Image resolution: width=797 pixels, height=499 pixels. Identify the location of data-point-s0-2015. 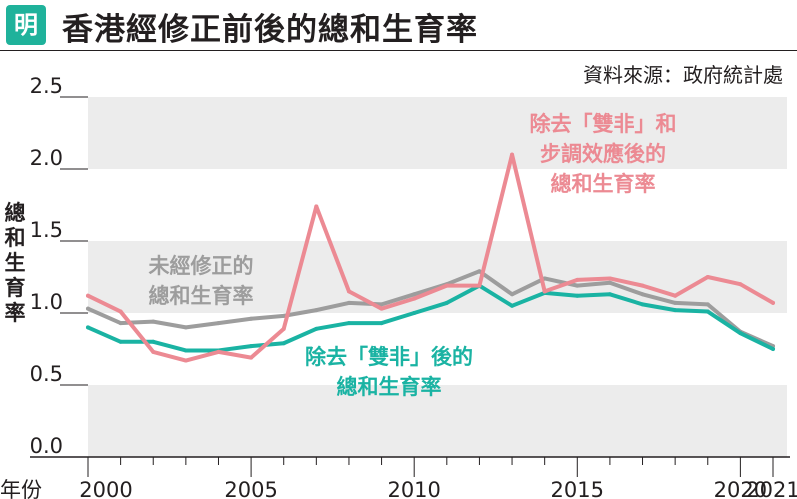
(577, 285).